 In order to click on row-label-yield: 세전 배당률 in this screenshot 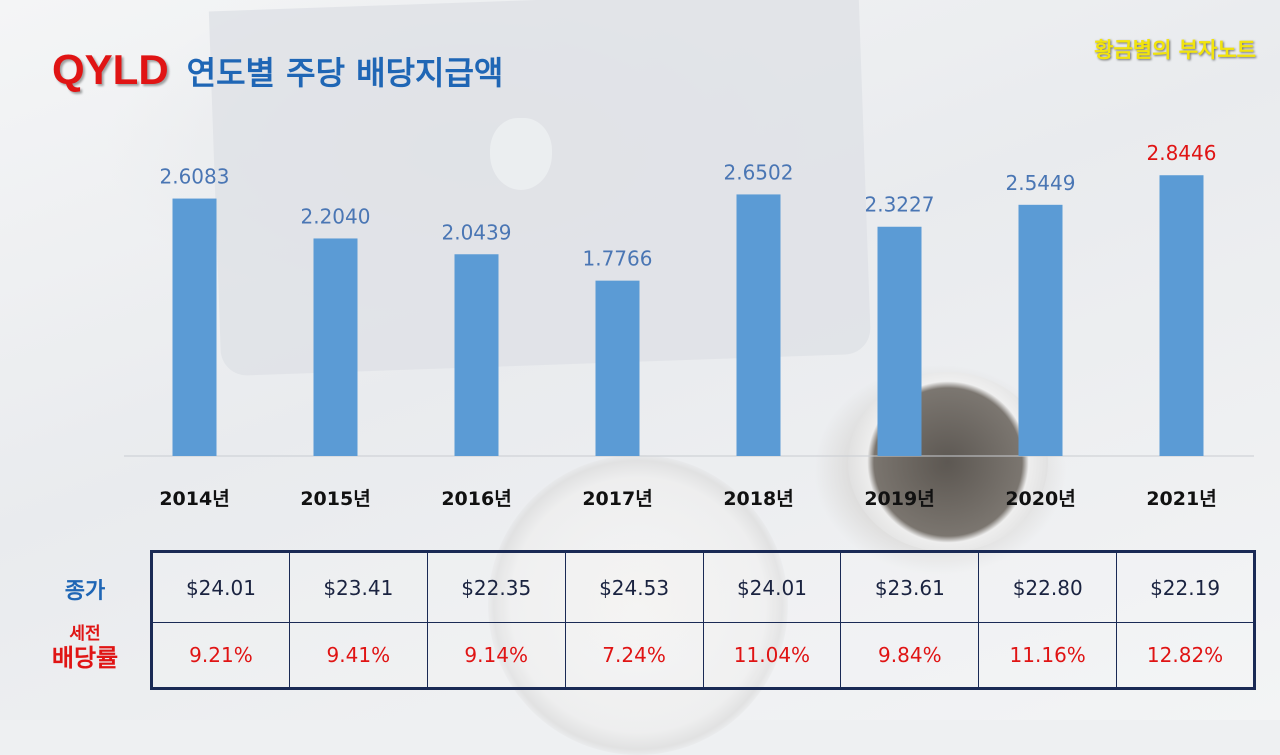, I will do `click(85, 648)`.